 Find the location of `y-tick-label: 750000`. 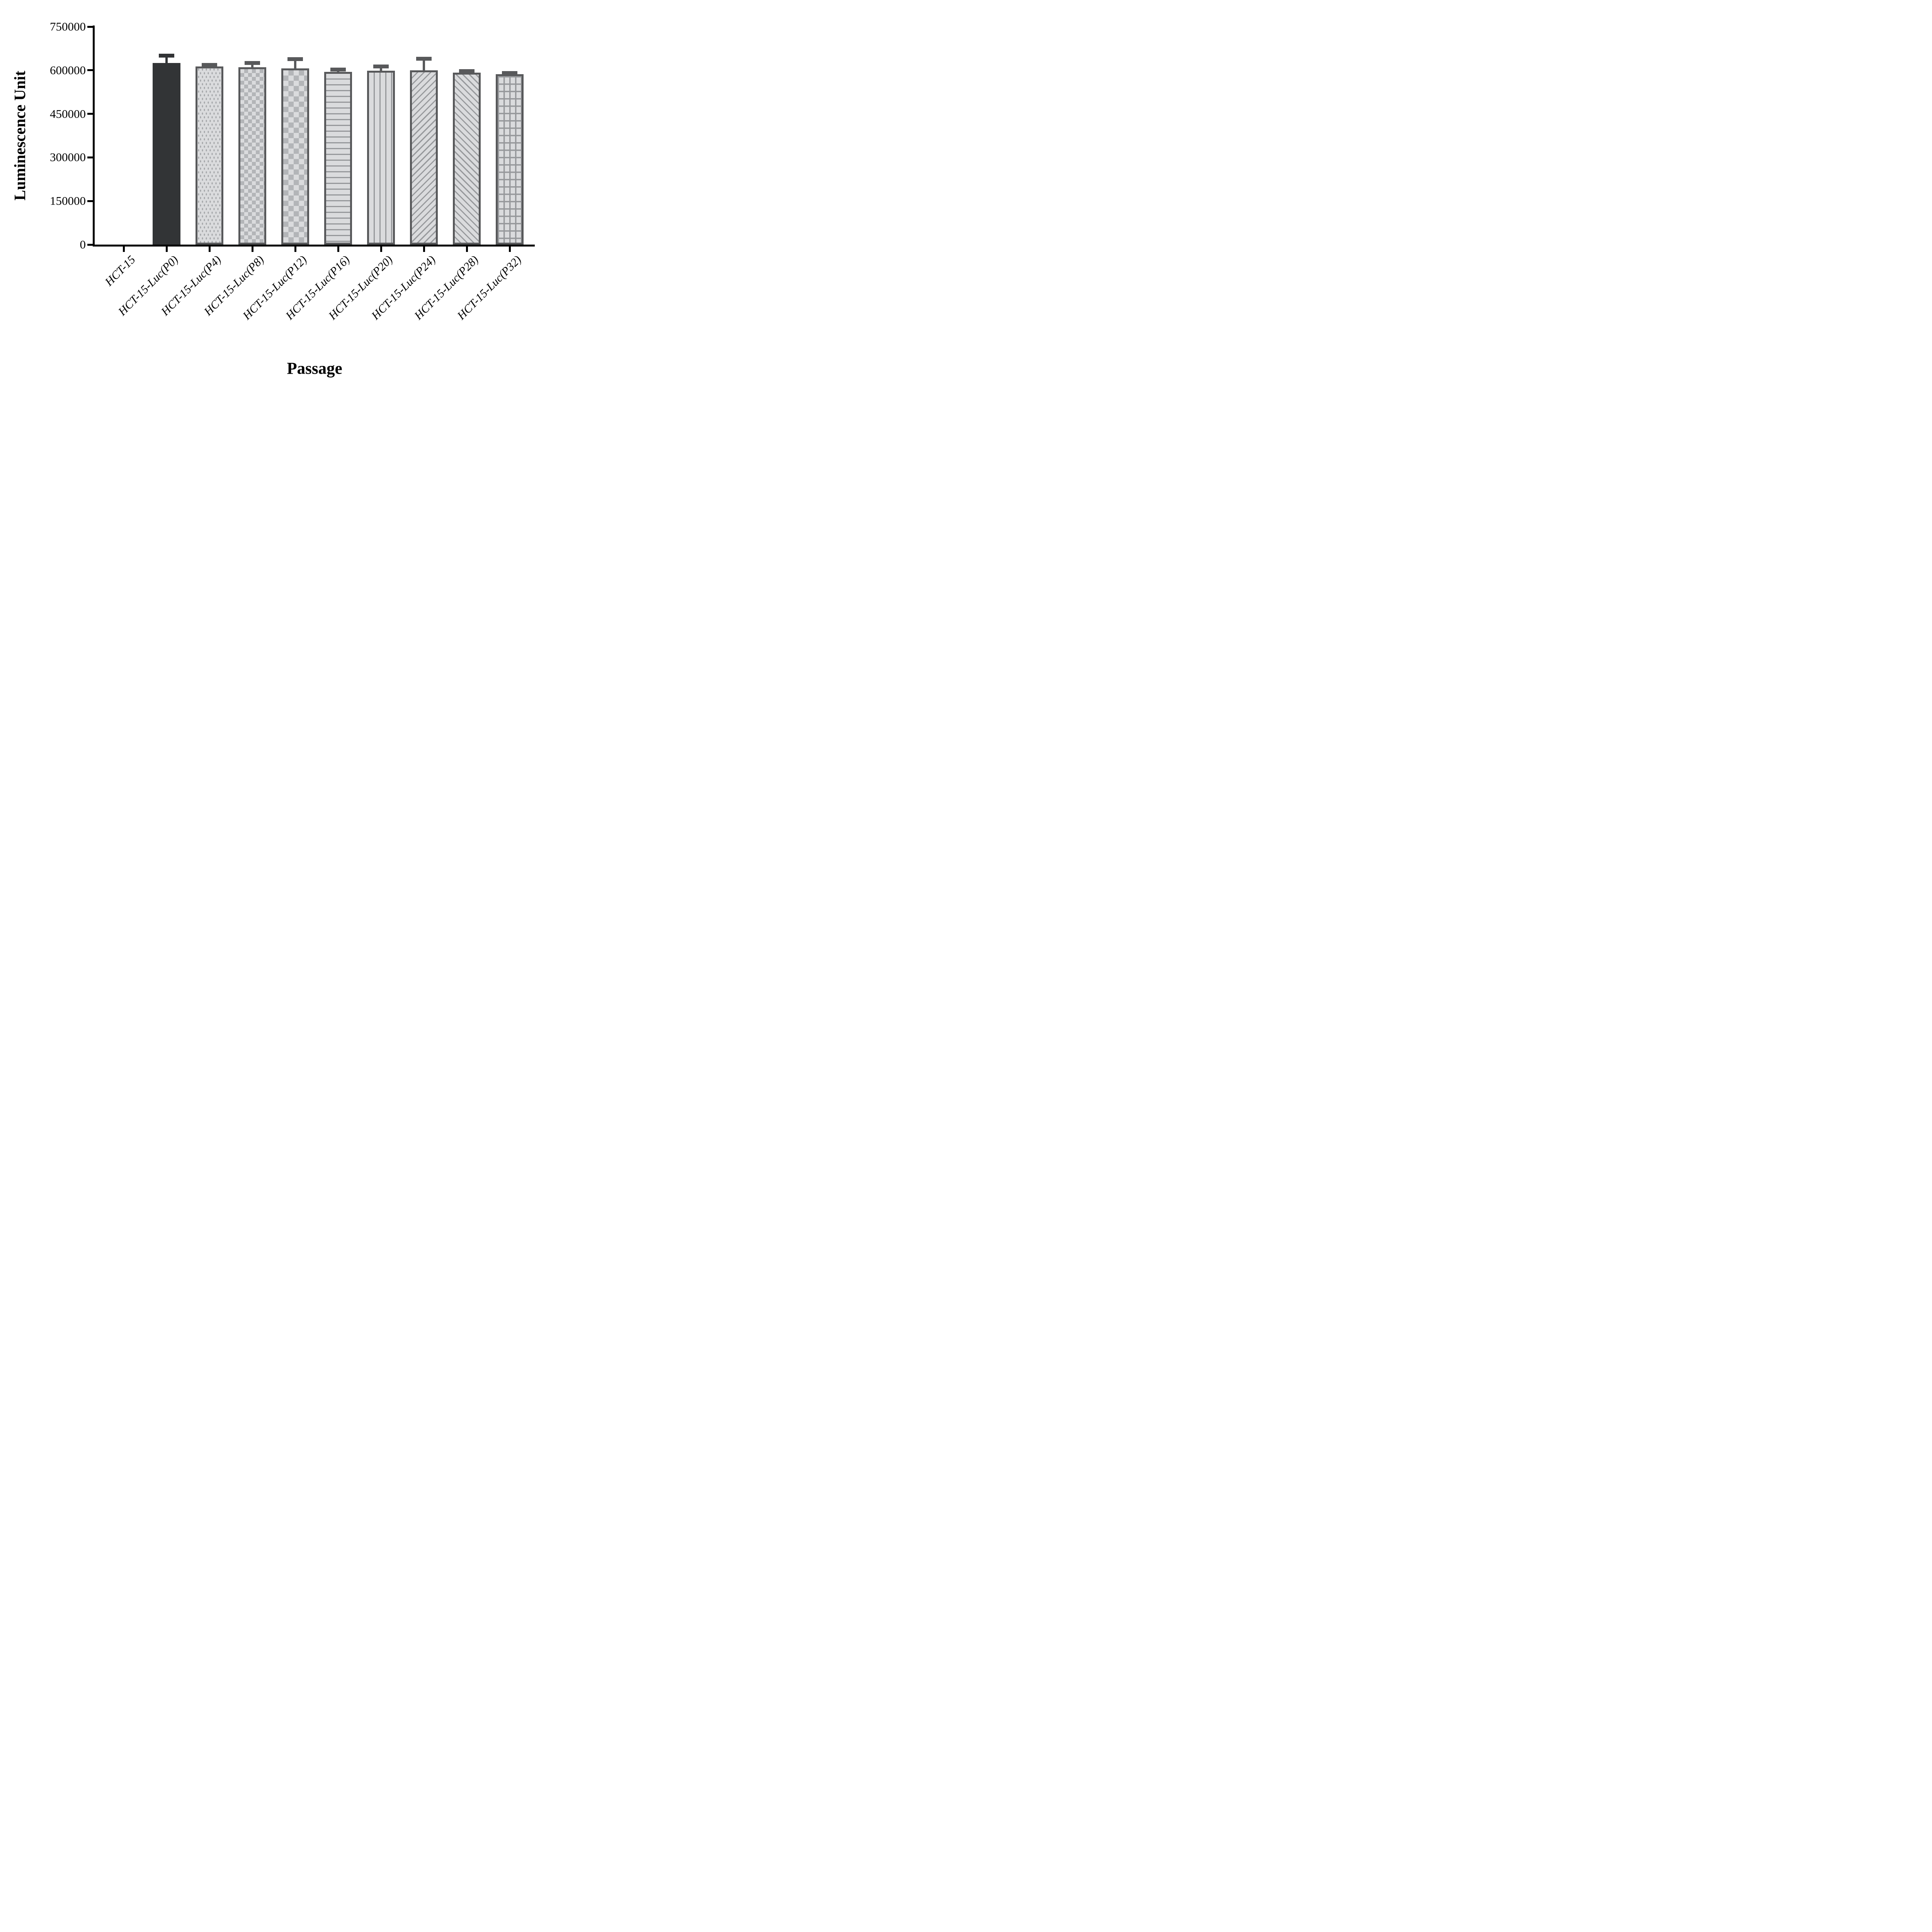

y-tick-label: 750000 is located at coordinates (68, 27).